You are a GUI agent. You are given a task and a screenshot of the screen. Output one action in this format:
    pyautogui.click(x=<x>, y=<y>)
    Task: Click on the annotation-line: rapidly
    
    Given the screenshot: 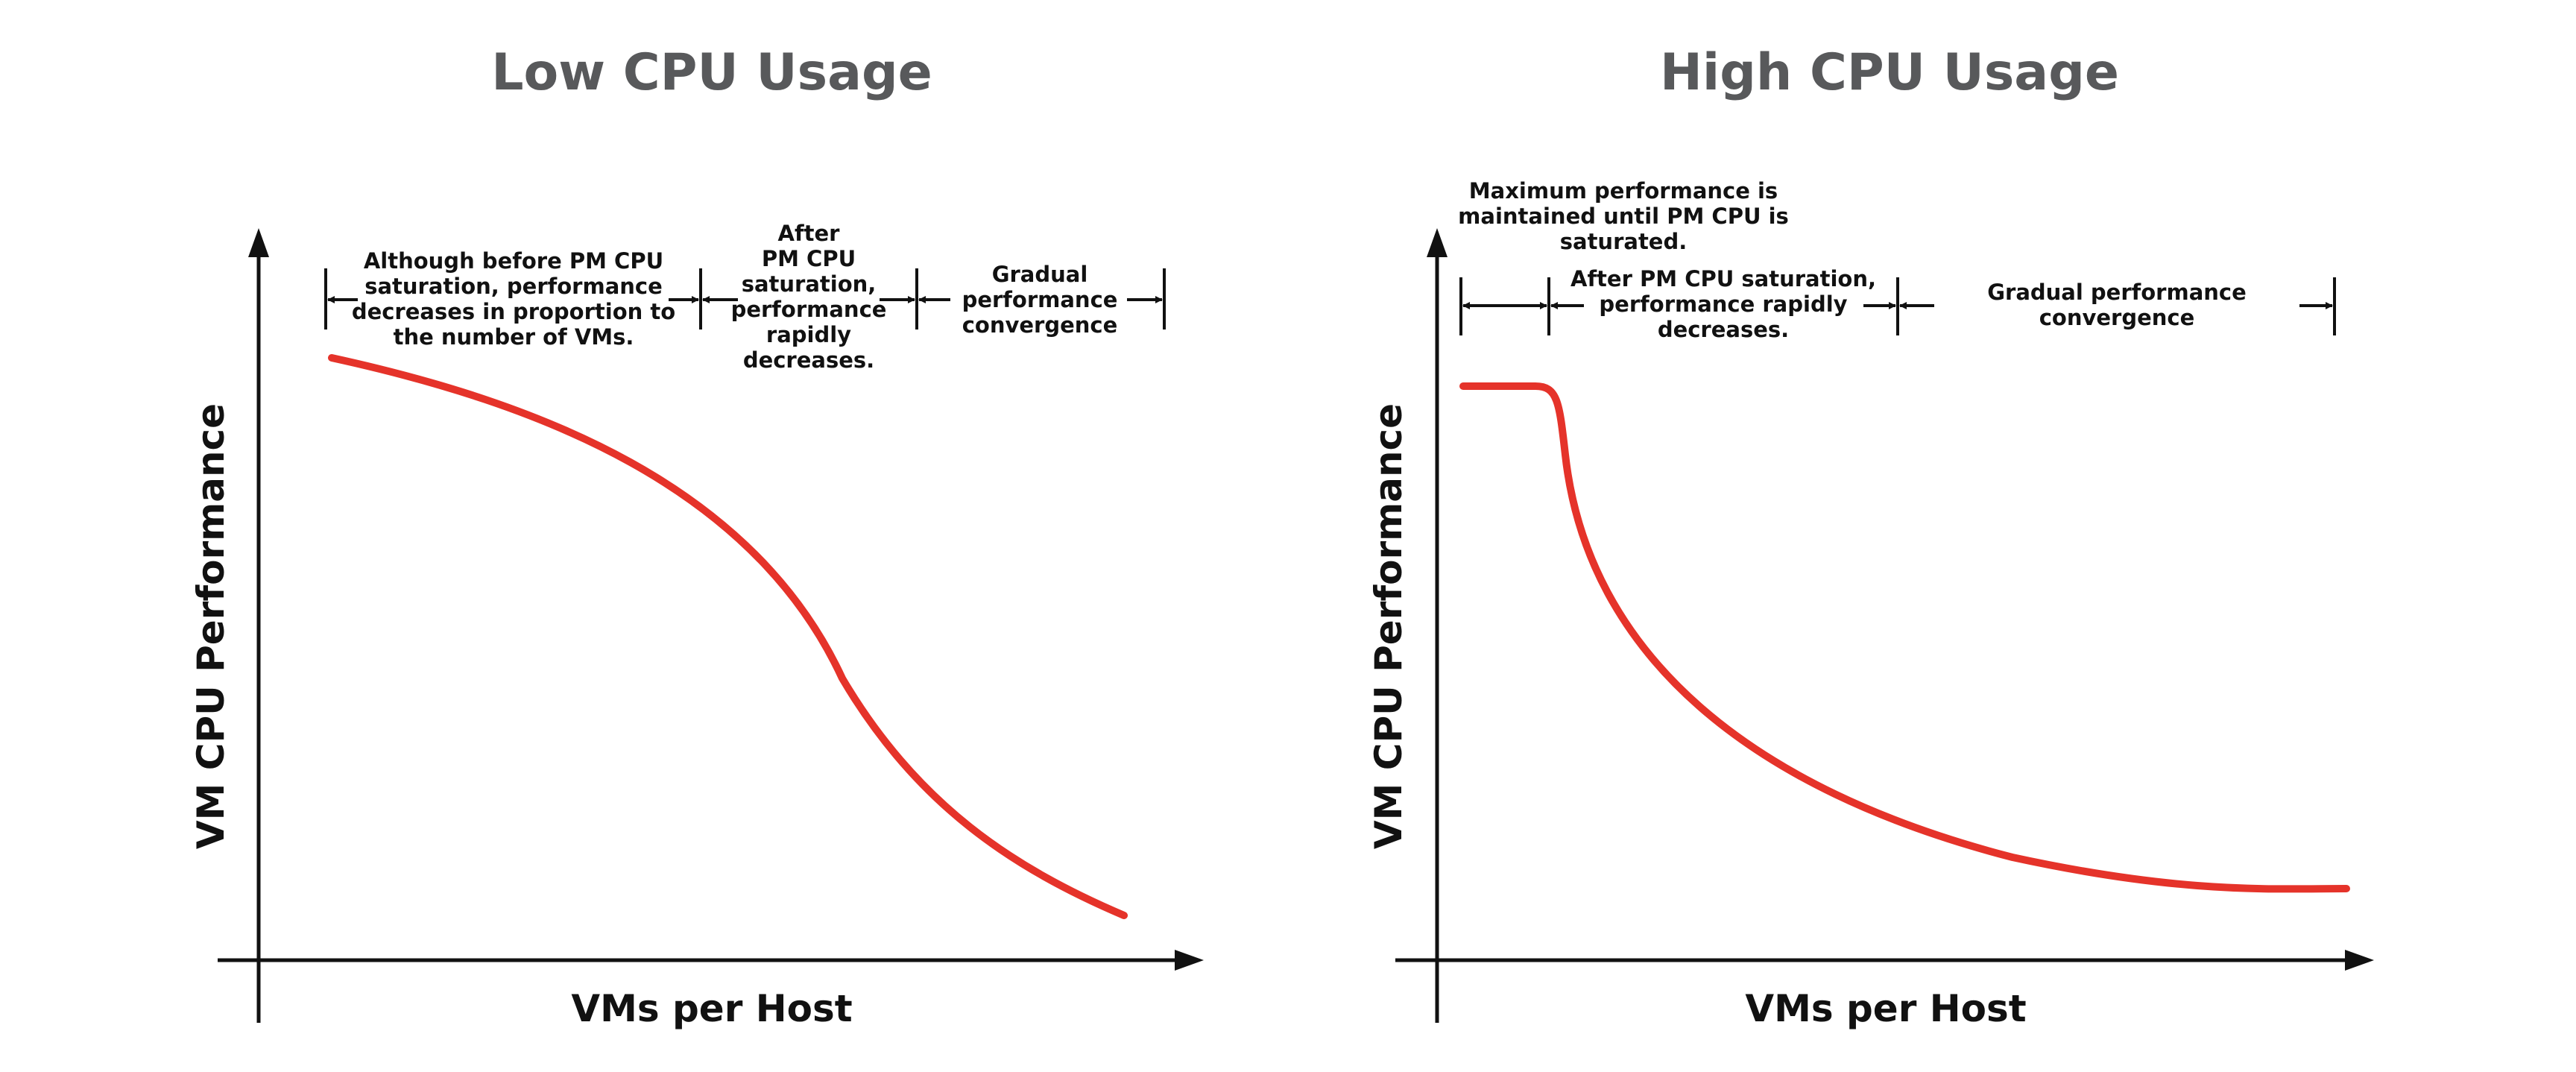 What is the action you would take?
    pyautogui.click(x=808, y=334)
    